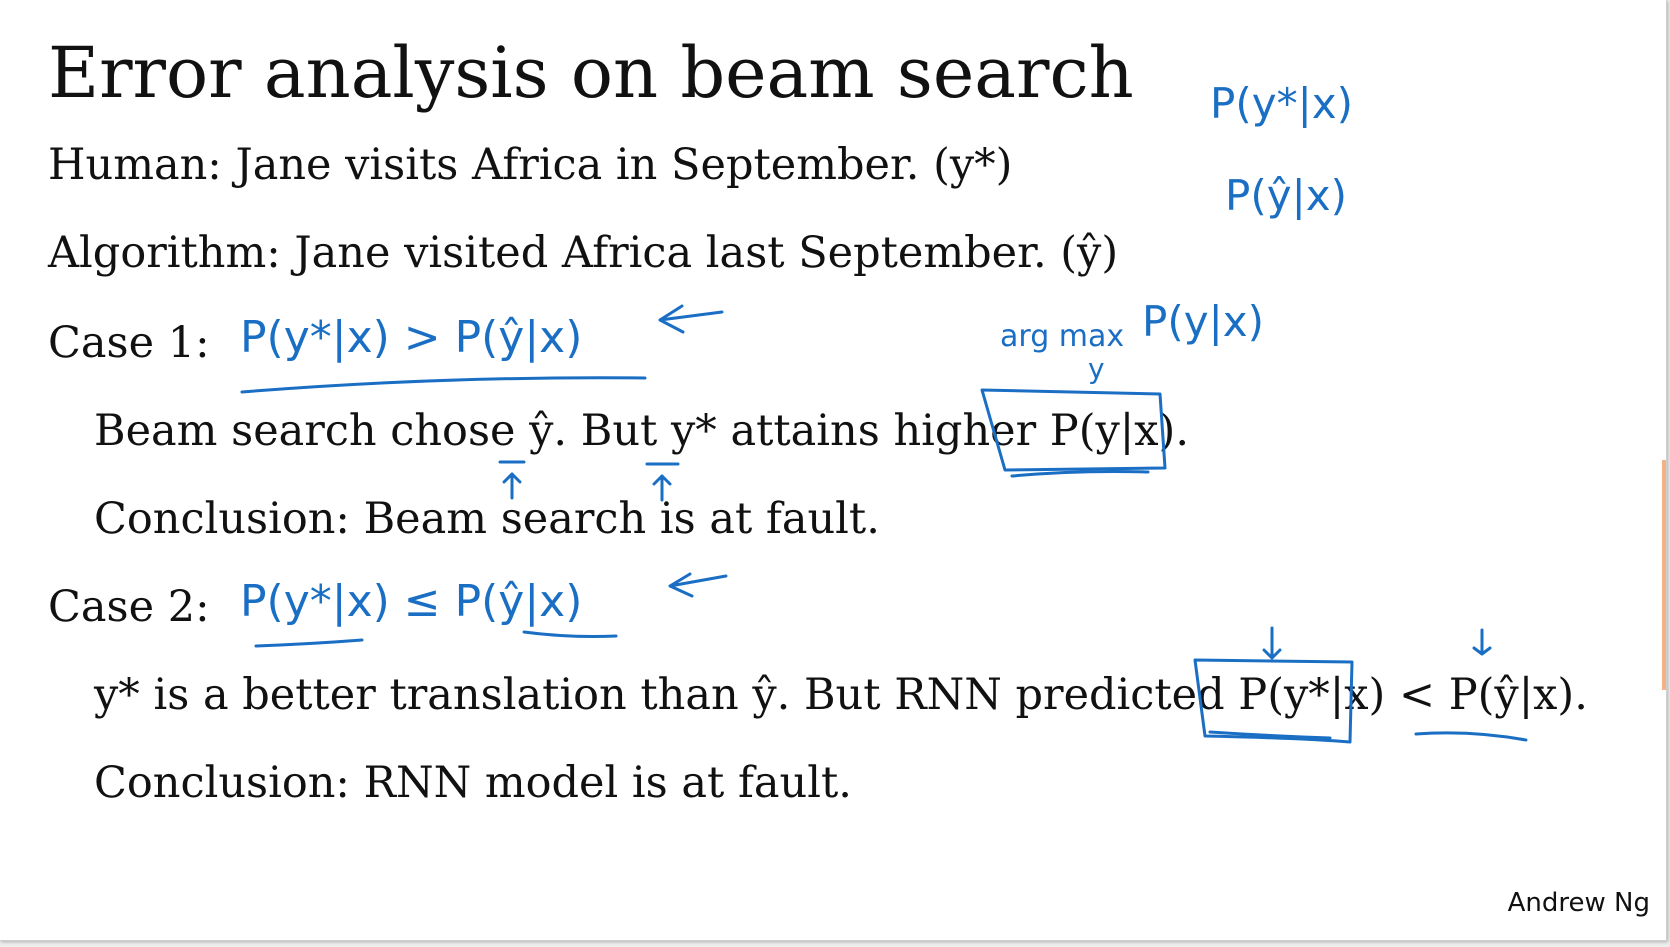 The image size is (1670, 947). What do you see at coordinates (309, 643) in the screenshot?
I see `ink-underline-ystar` at bounding box center [309, 643].